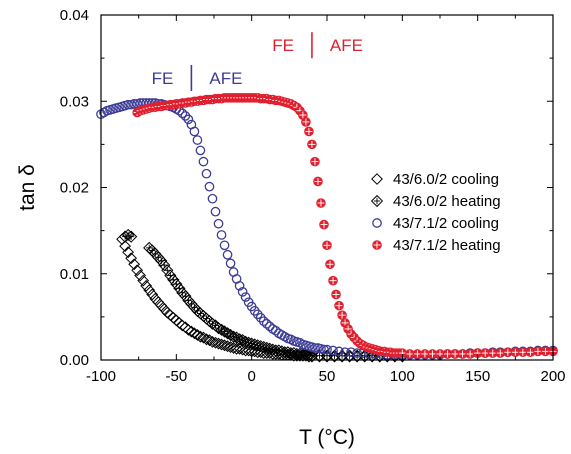  I want to click on red-fe-label: FE, so click(283, 45).